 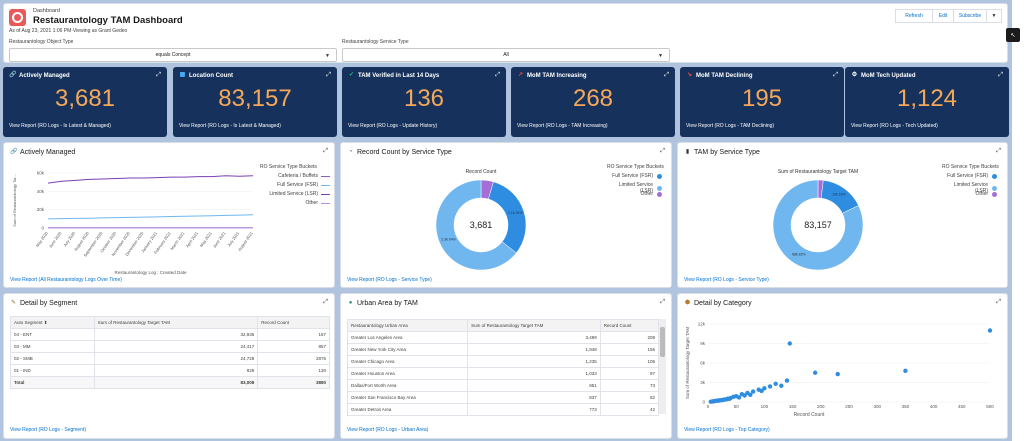 What do you see at coordinates (662, 342) in the screenshot?
I see `scrollbar-thumb` at bounding box center [662, 342].